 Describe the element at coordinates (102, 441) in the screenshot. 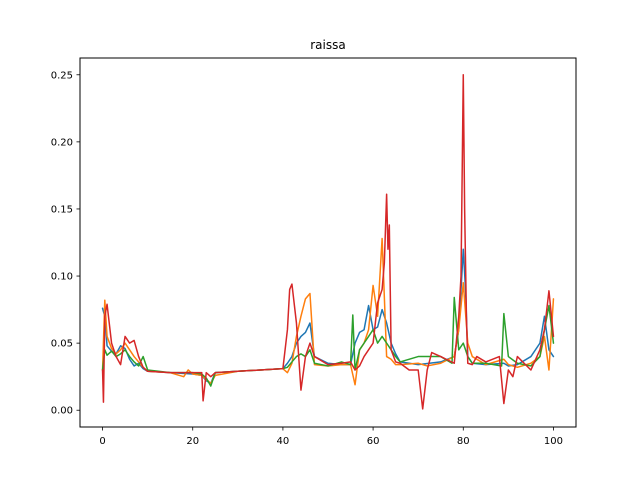

I see `x-tick-label: 0` at that location.